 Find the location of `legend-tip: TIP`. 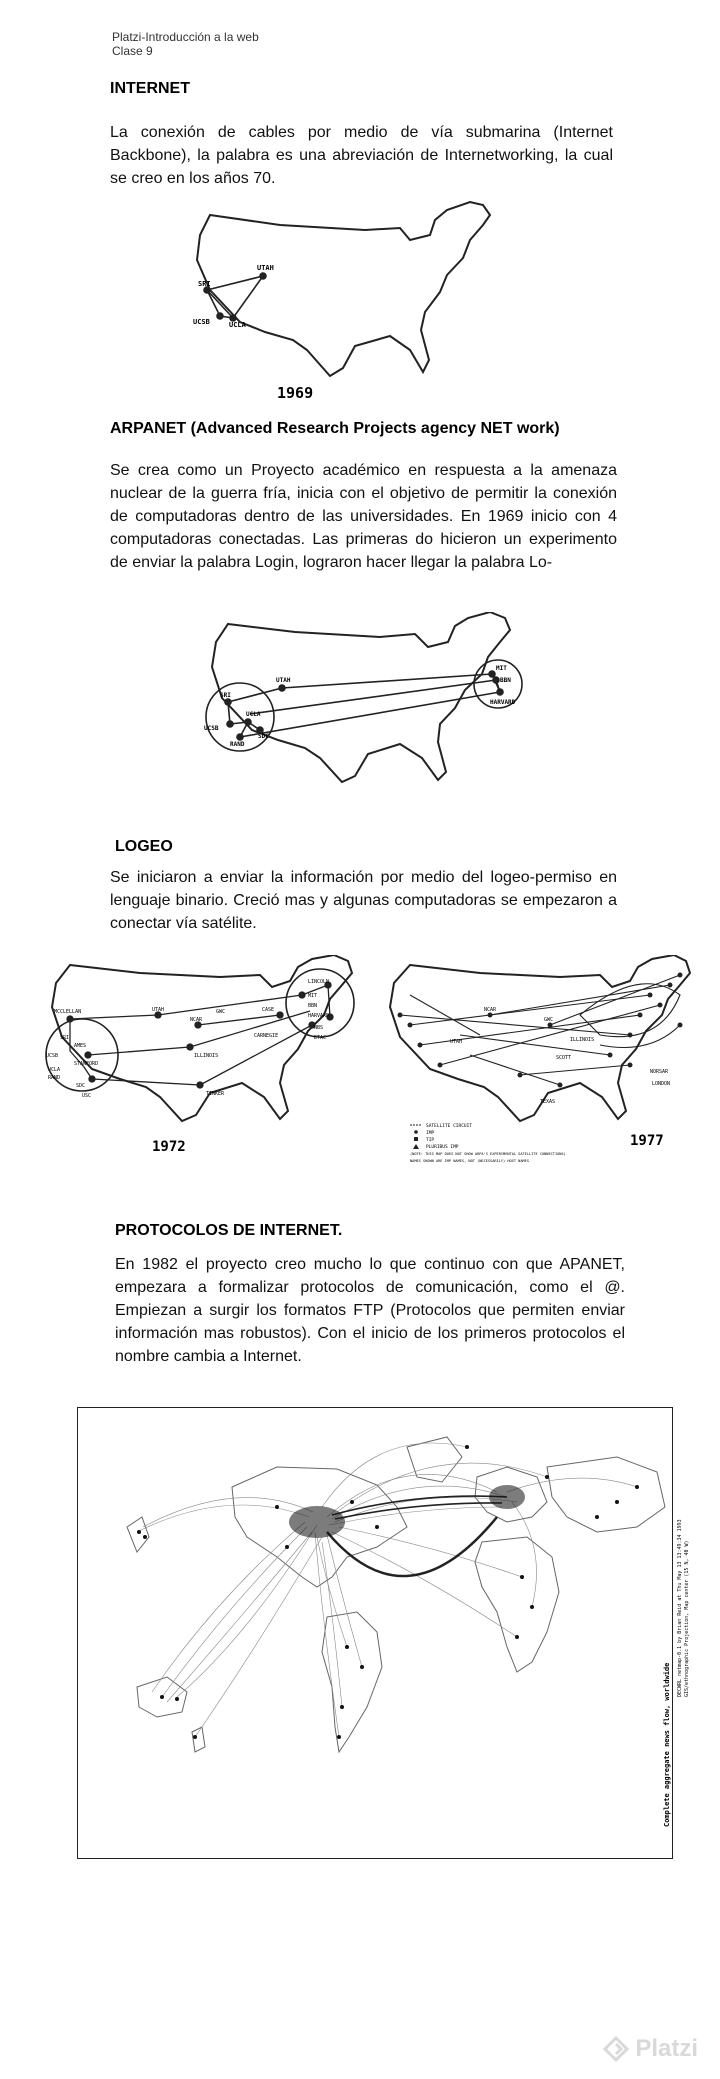

legend-tip: TIP is located at coordinates (430, 1140).